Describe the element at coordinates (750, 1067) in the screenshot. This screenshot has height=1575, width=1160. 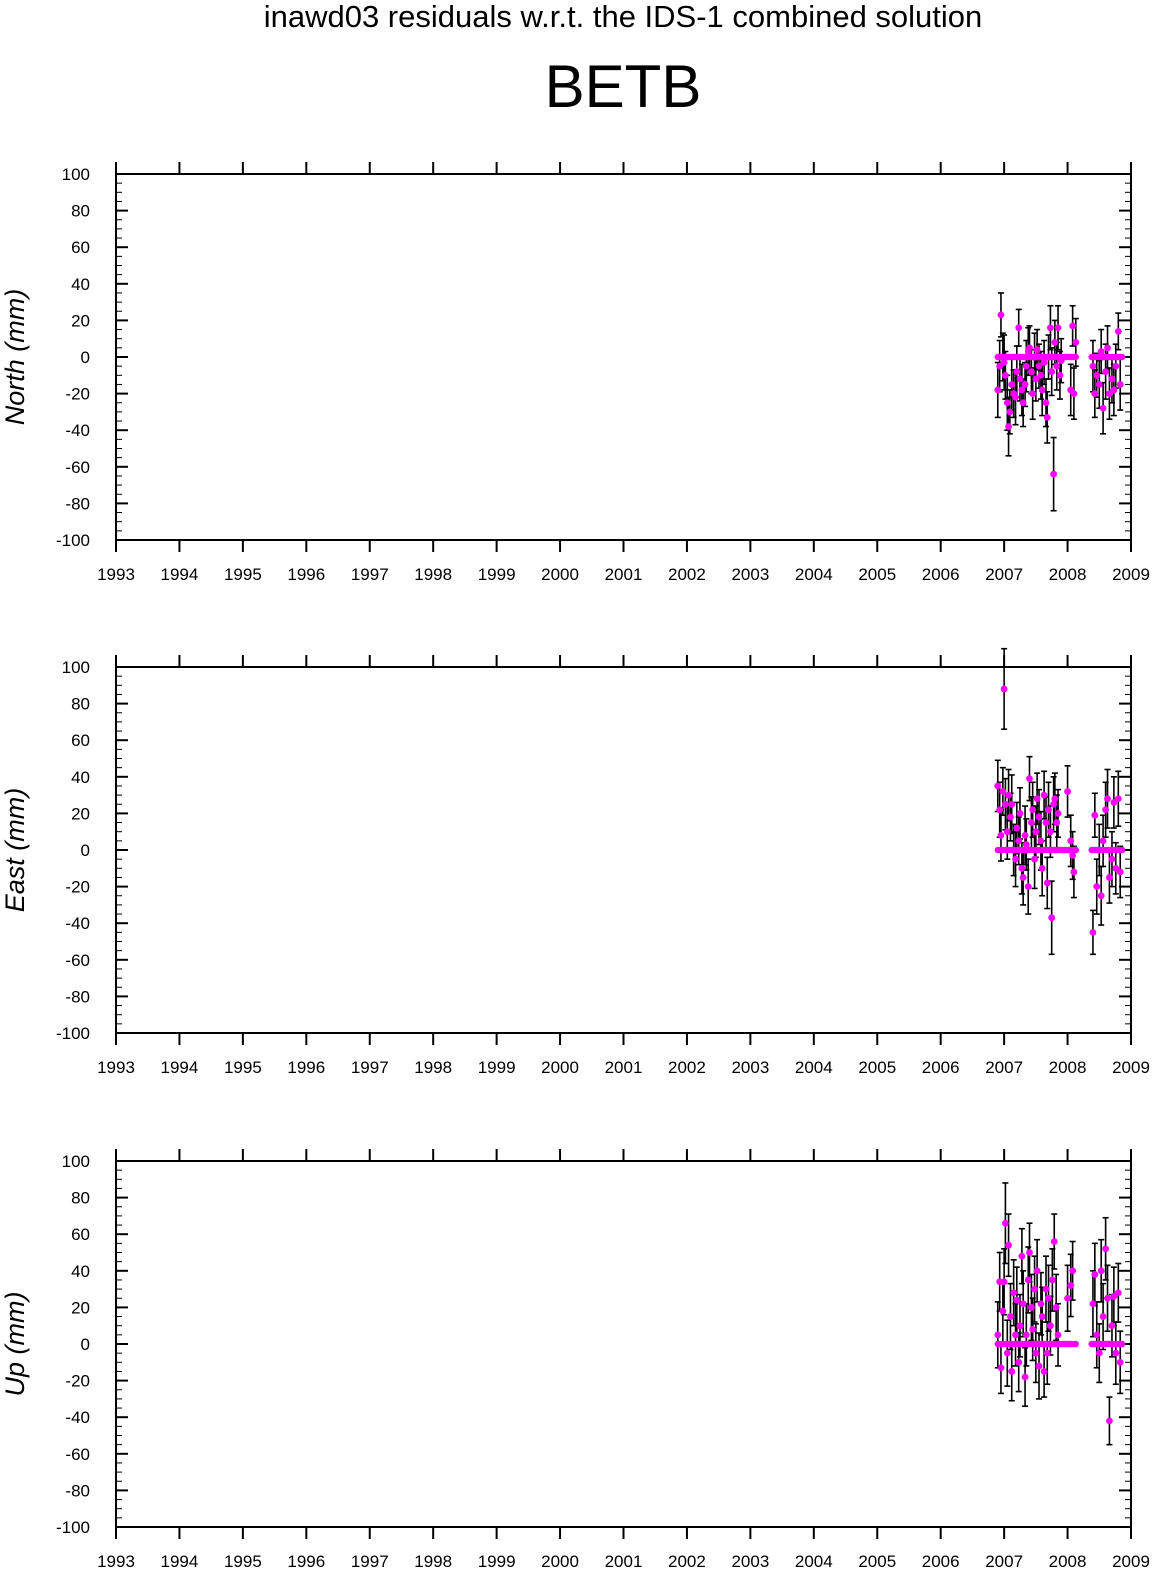
I see `x-tick-label: 2003` at that location.